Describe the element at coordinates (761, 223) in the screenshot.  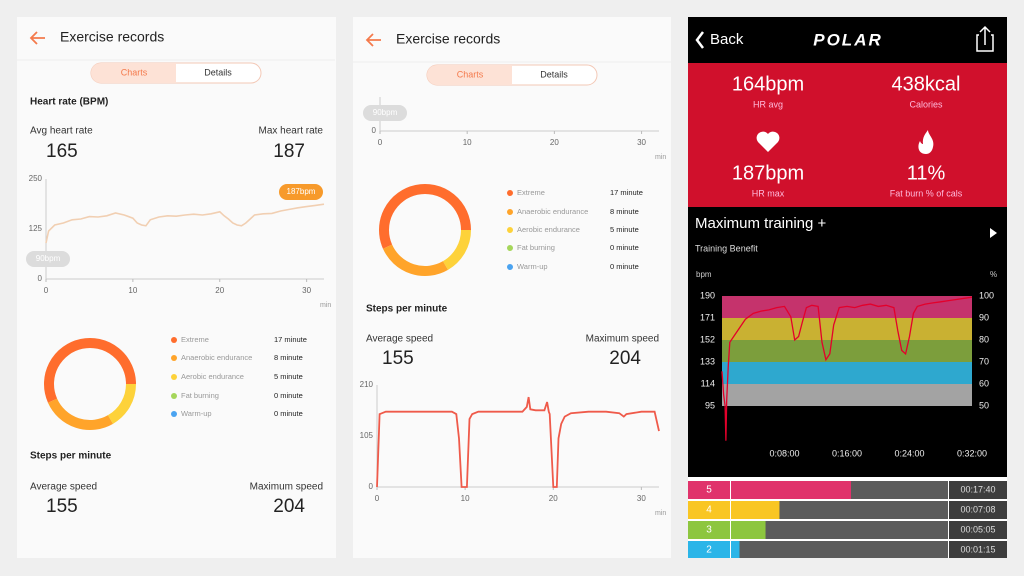
I see `benefit-title: Maximum training +` at that location.